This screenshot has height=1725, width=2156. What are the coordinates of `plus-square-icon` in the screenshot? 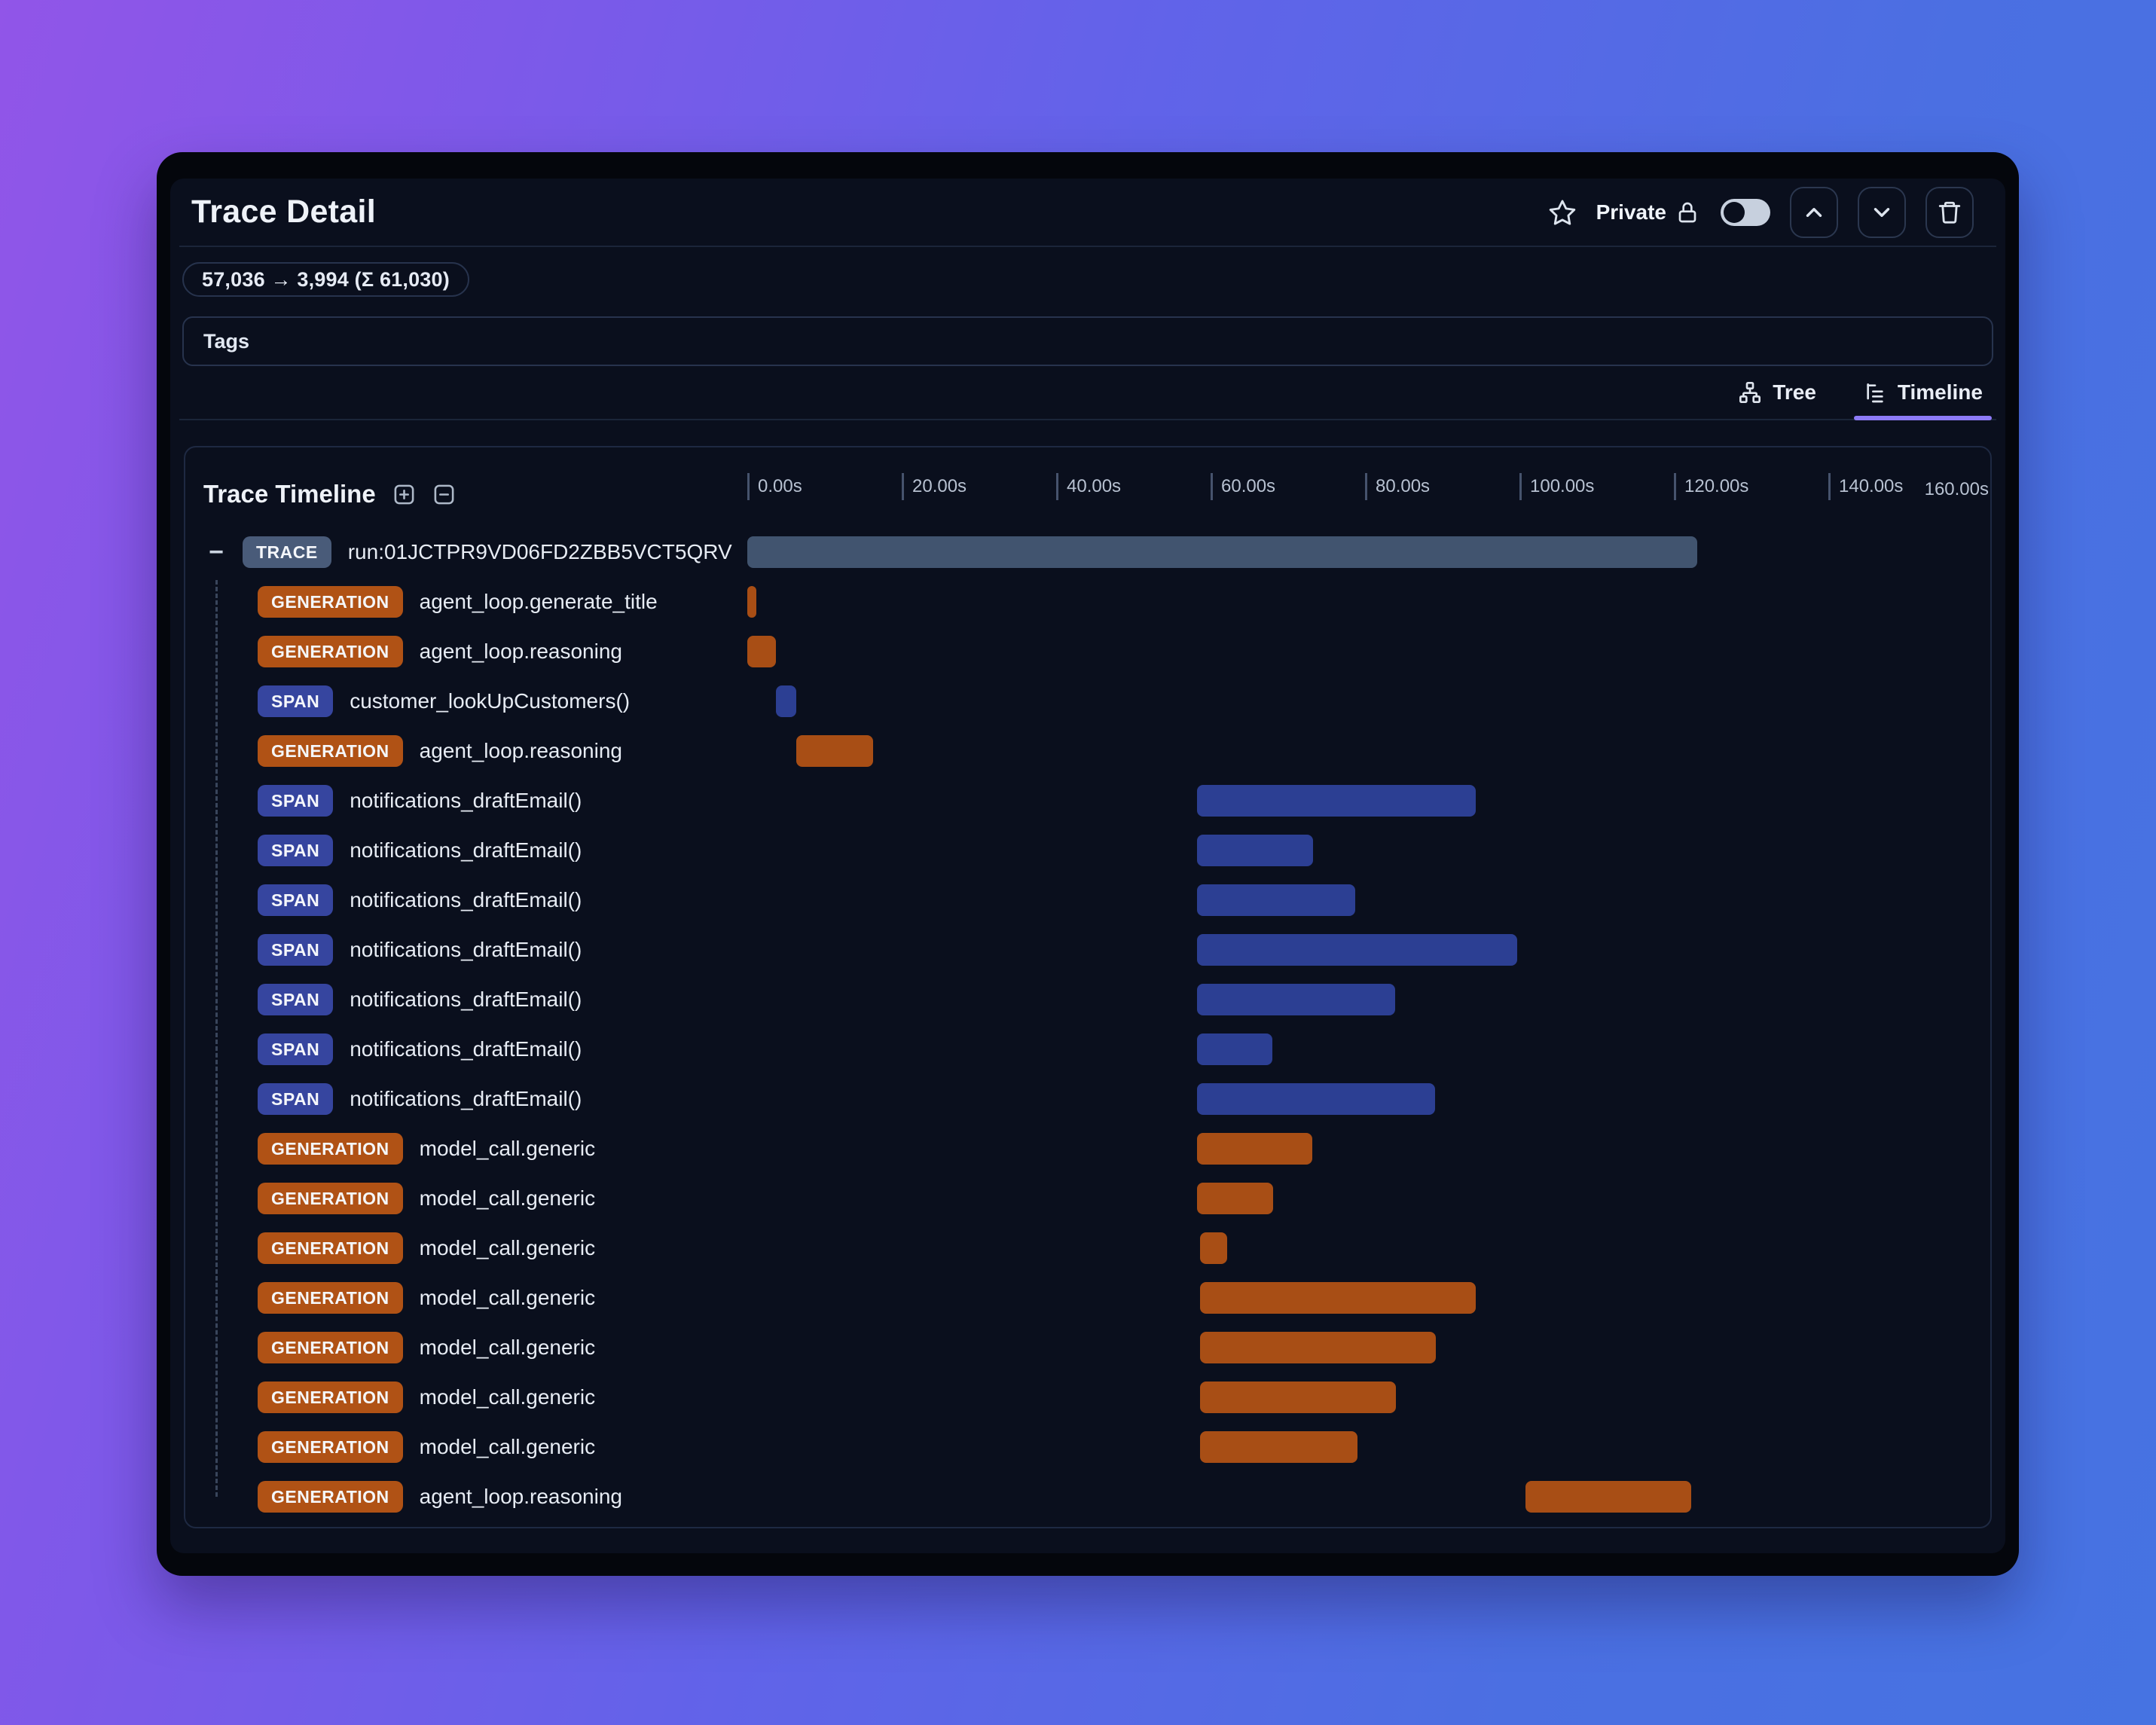 It's located at (404, 495).